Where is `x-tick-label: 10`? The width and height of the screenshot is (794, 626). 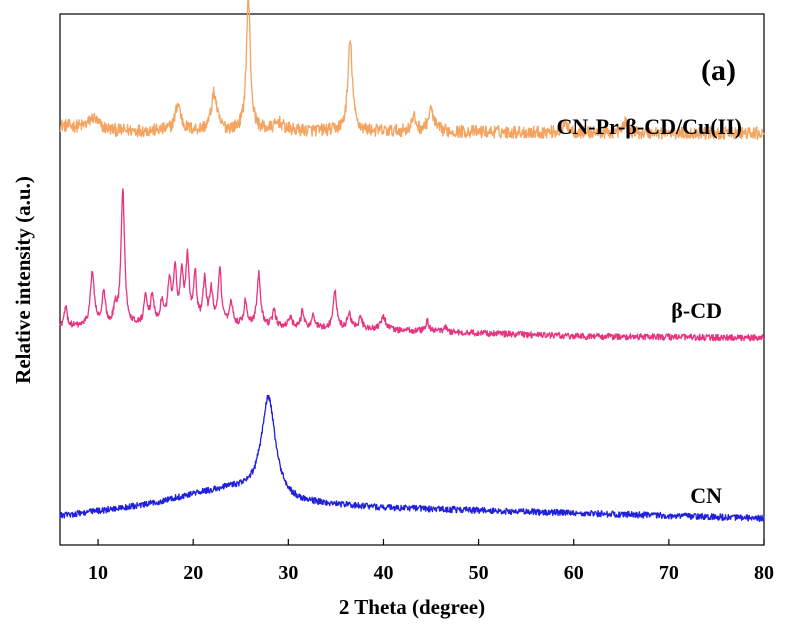 x-tick-label: 10 is located at coordinates (98, 573).